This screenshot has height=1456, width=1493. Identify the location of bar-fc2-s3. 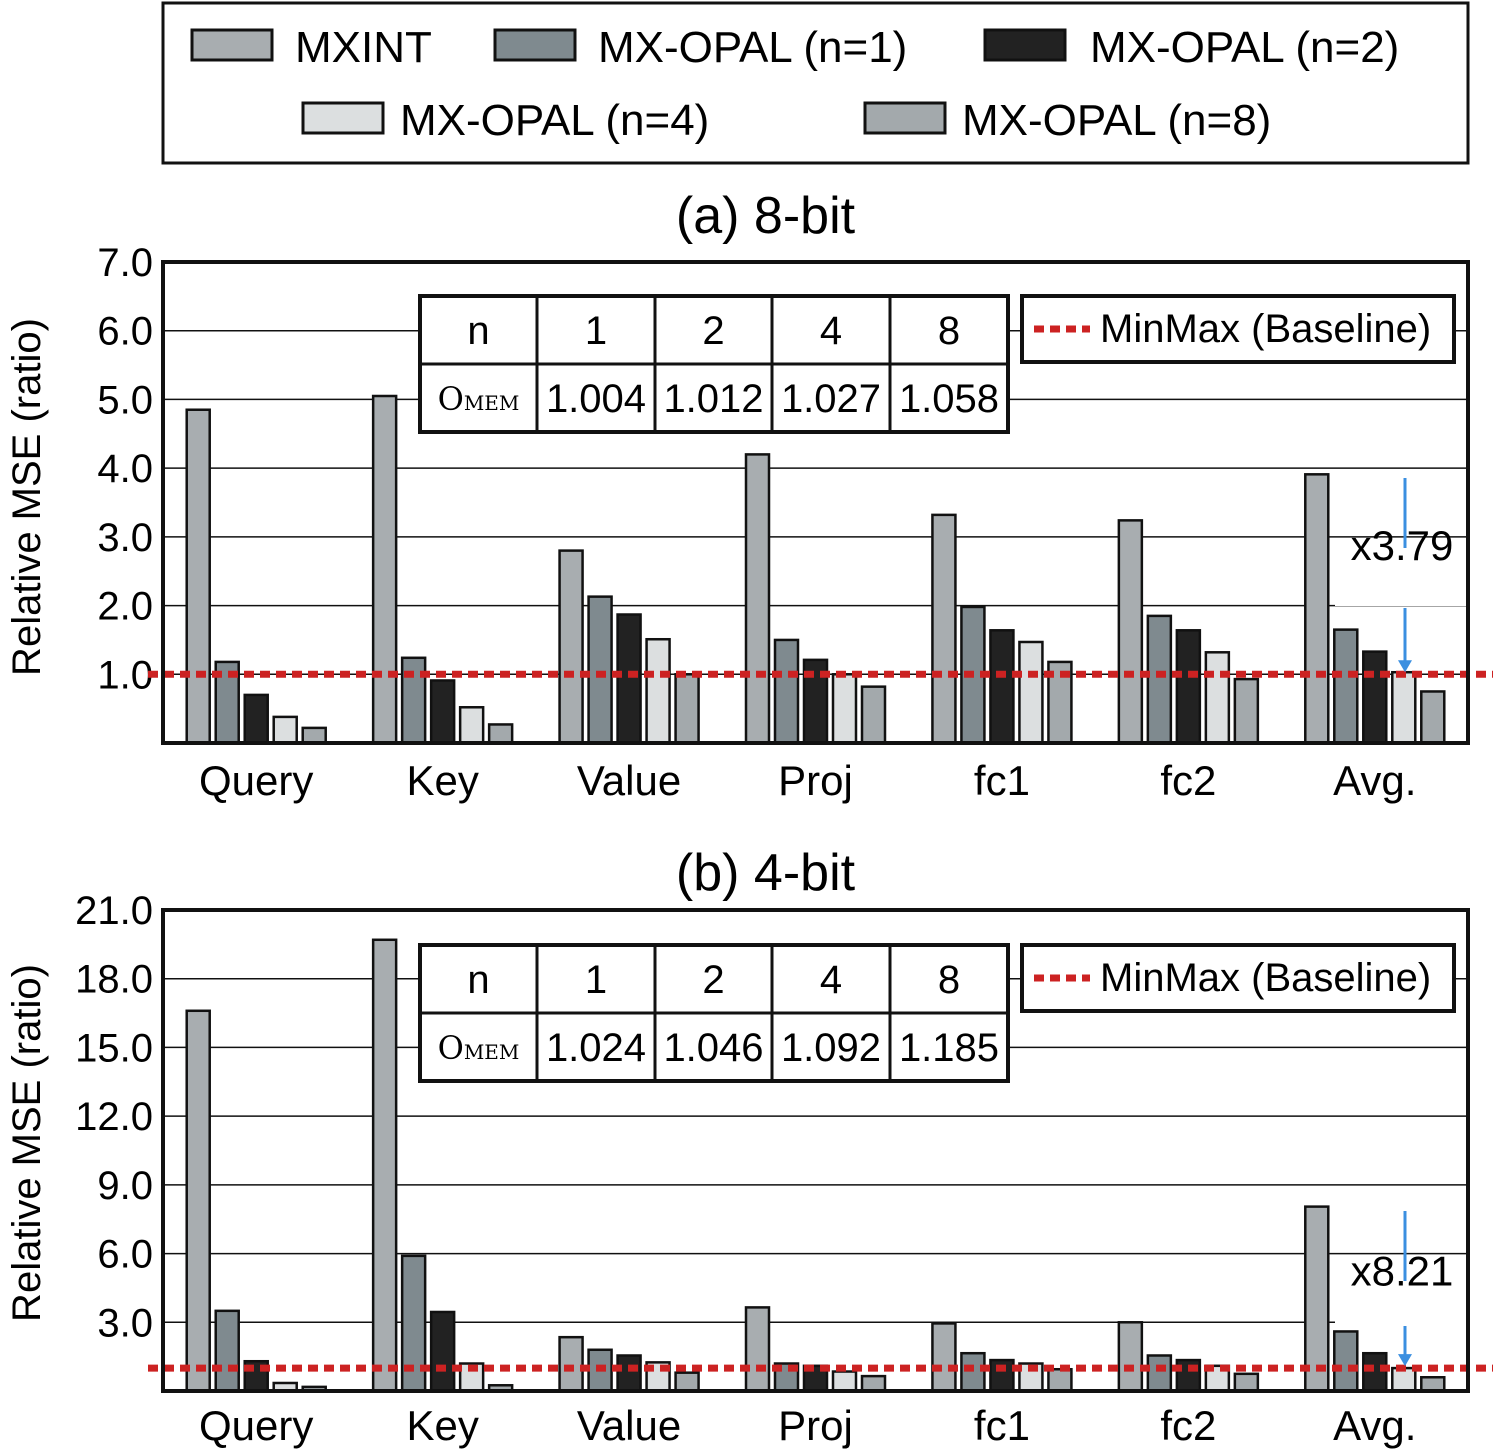
(1217, 698).